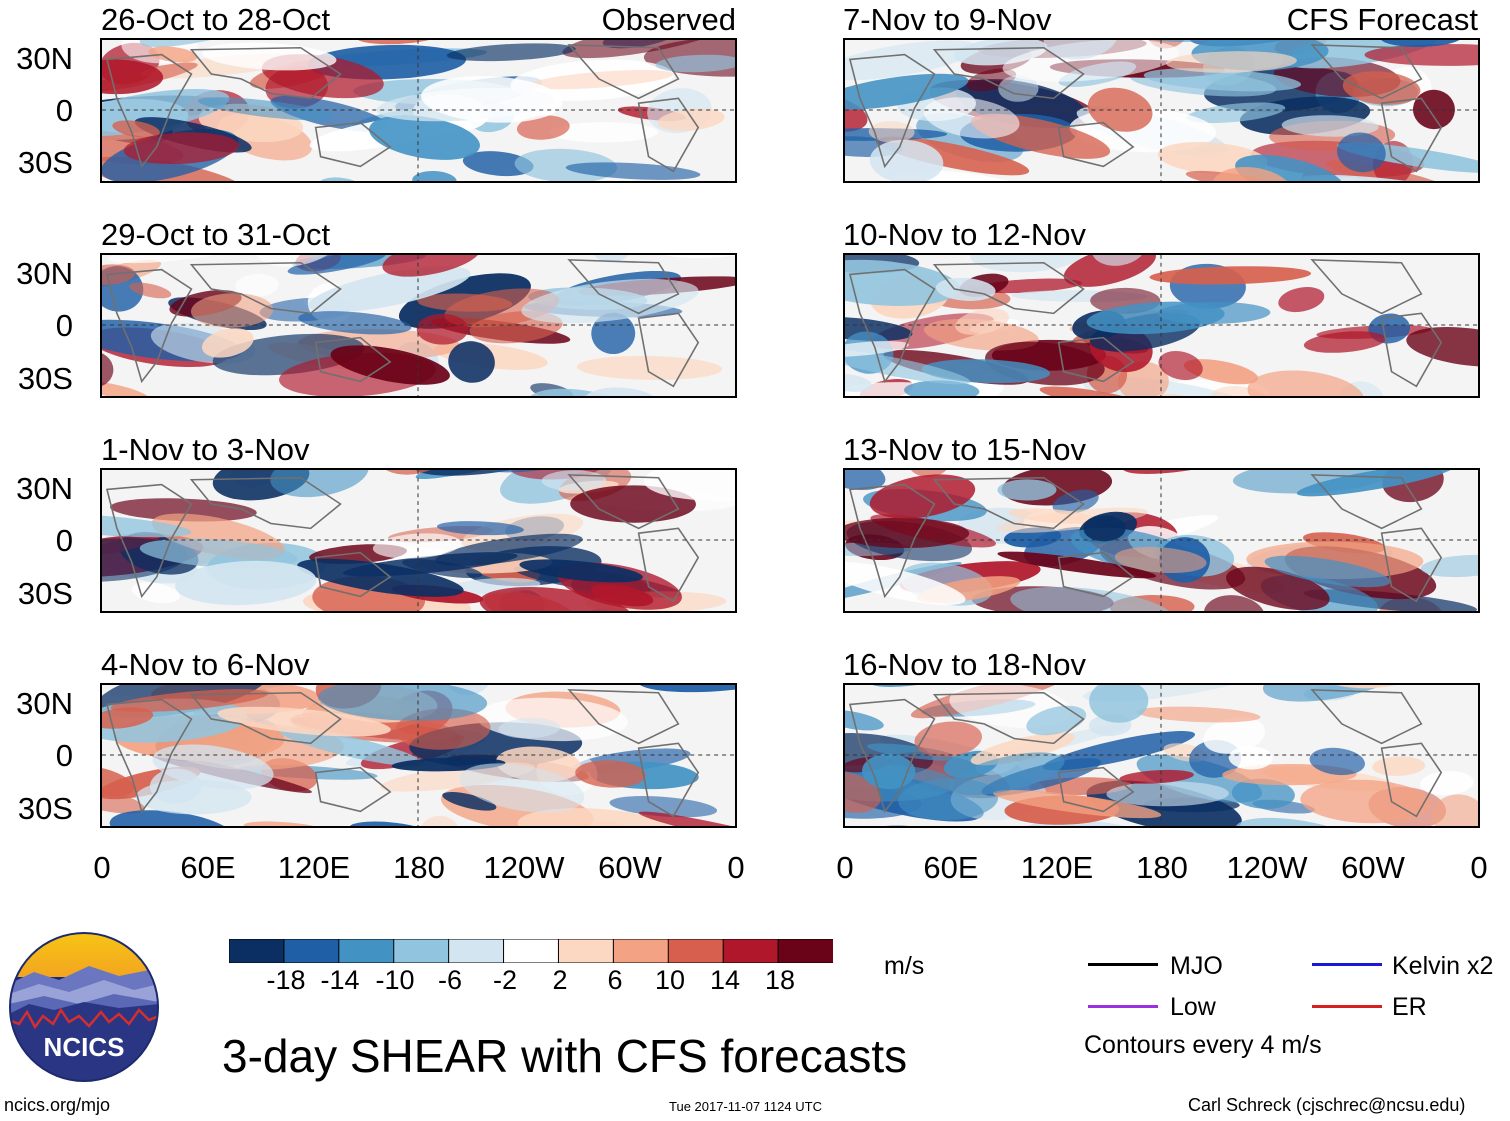 The image size is (1510, 1121). I want to click on panel-1-map, so click(418, 110).